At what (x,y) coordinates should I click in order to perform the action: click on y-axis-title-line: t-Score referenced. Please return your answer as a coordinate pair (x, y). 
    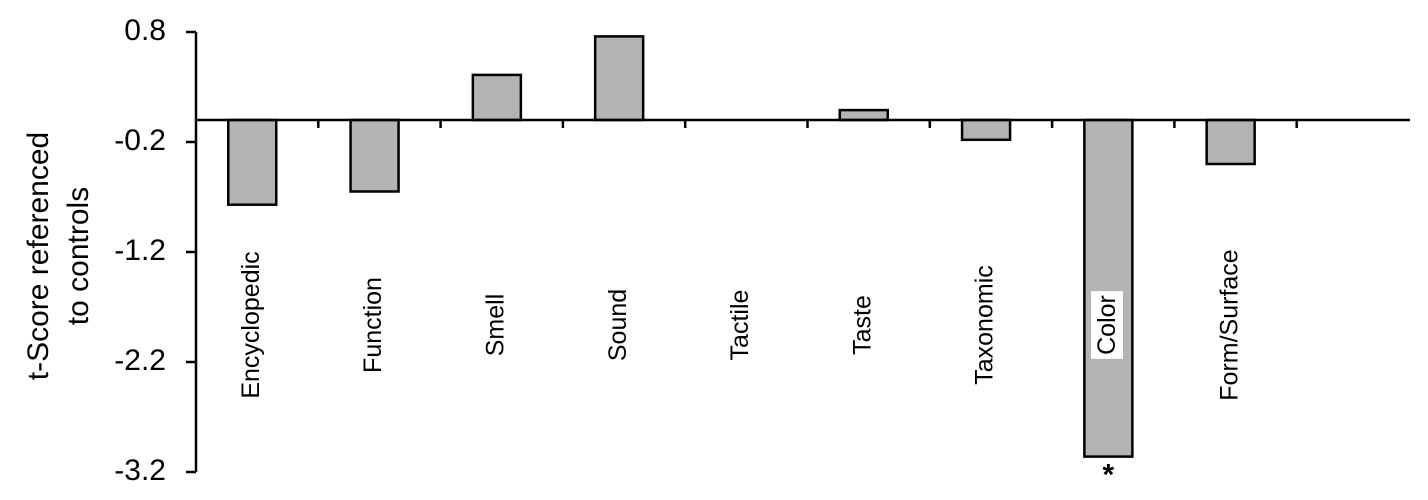
    Looking at the image, I should click on (38, 256).